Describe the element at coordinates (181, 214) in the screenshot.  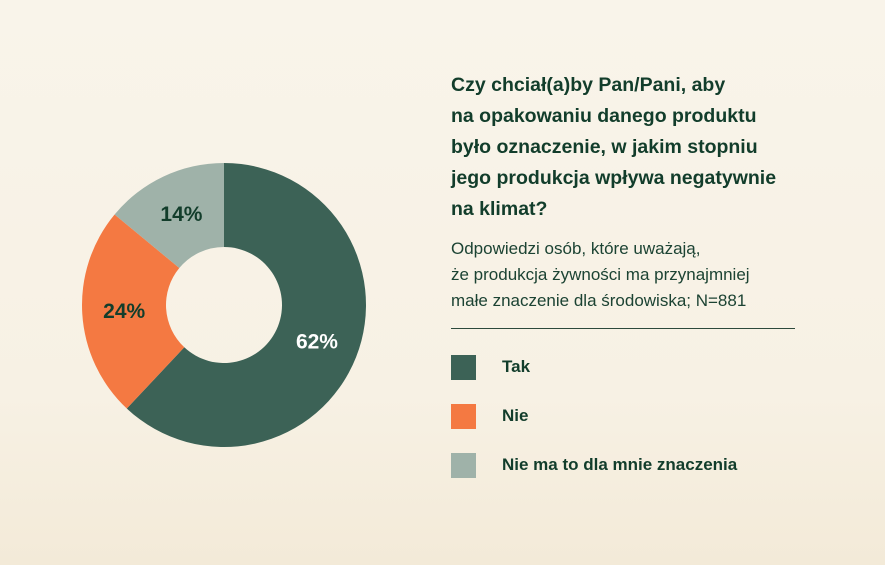
I see `slice-label-bez-znaczenia: 14%` at that location.